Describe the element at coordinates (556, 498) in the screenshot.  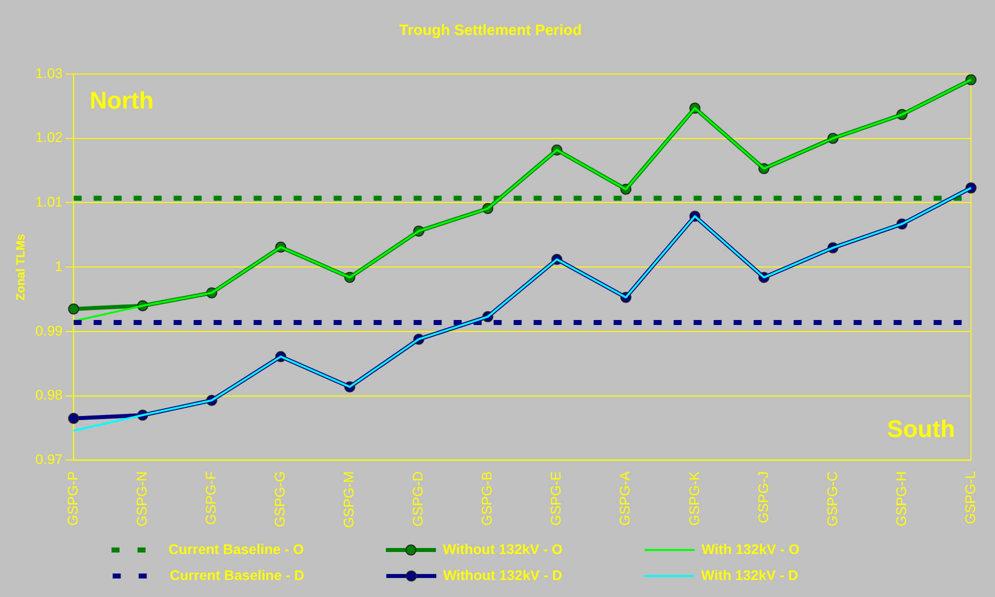
I see `x-tick-label: GSPG-E` at that location.